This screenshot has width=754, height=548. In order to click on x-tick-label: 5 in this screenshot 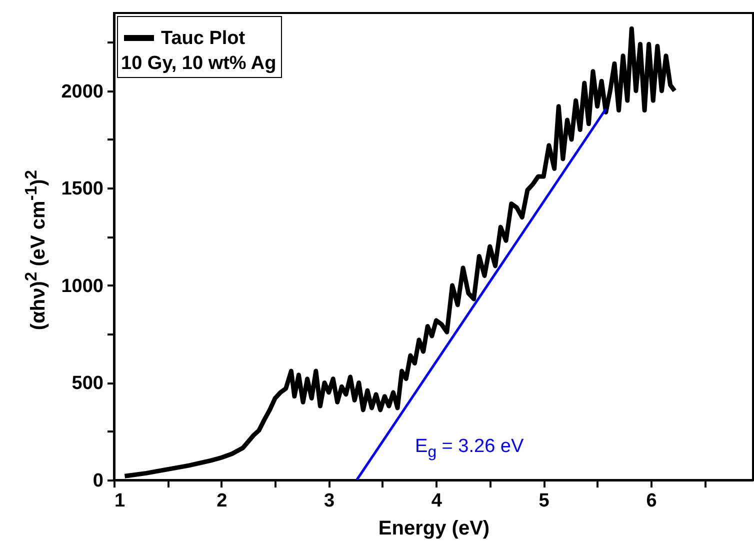, I will do `click(544, 501)`.